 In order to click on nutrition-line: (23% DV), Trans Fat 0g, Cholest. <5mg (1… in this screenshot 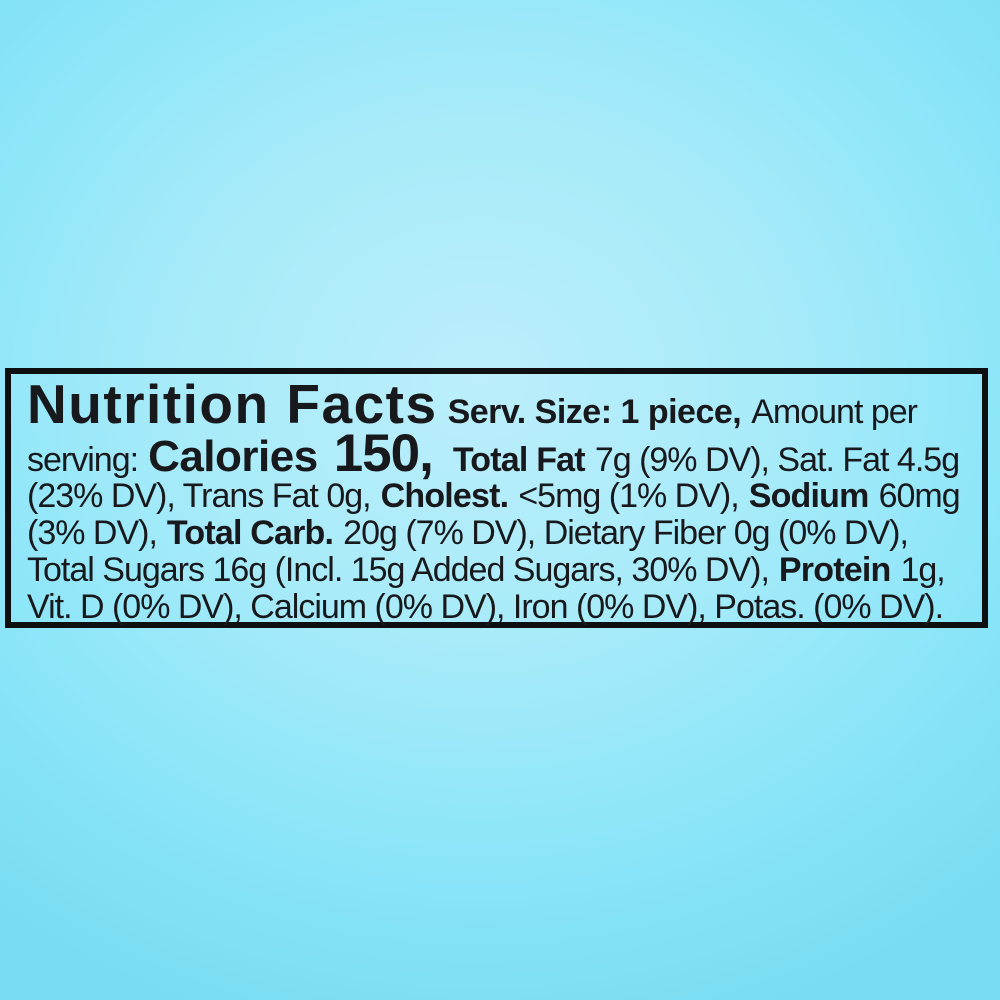, I will do `click(500, 496)`.